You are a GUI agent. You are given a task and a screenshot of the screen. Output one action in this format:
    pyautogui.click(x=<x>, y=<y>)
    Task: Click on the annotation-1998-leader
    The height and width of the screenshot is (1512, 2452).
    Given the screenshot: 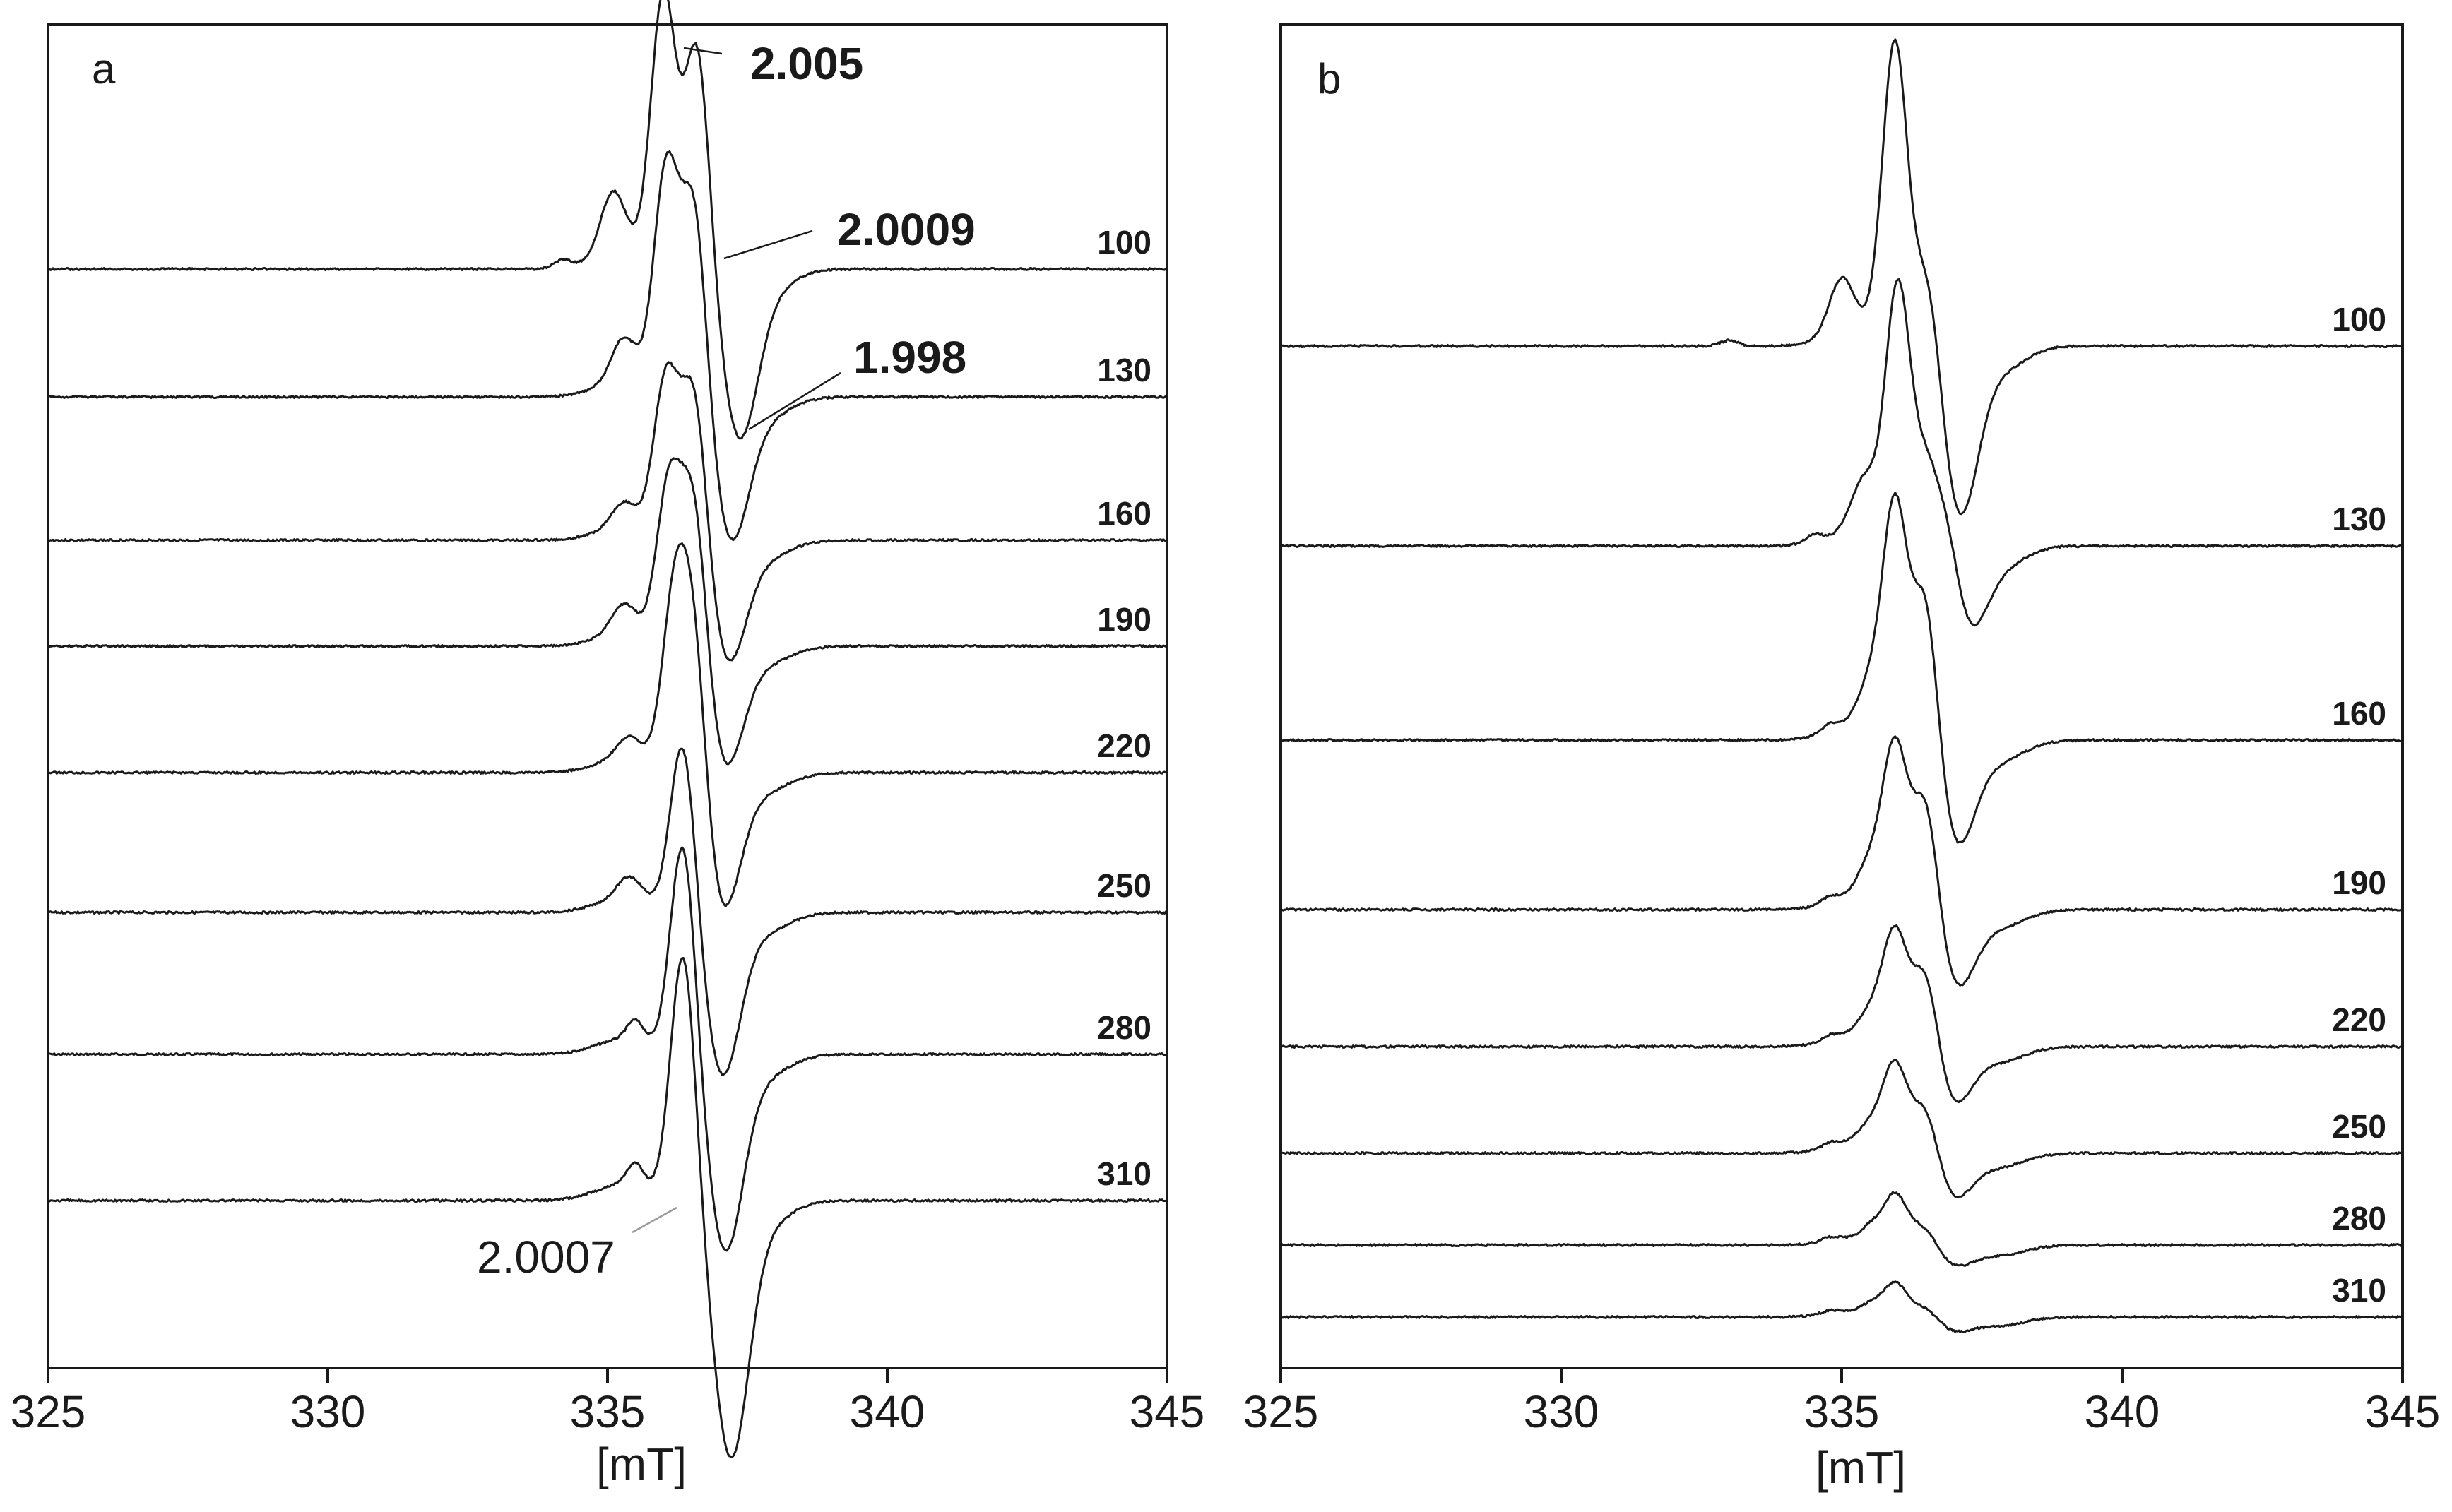 What is the action you would take?
    pyautogui.click(x=794, y=401)
    